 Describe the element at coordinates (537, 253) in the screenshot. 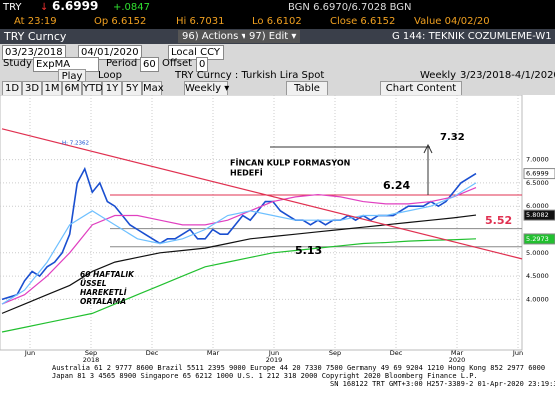

I see `y-tick-label: 5.0000` at that location.